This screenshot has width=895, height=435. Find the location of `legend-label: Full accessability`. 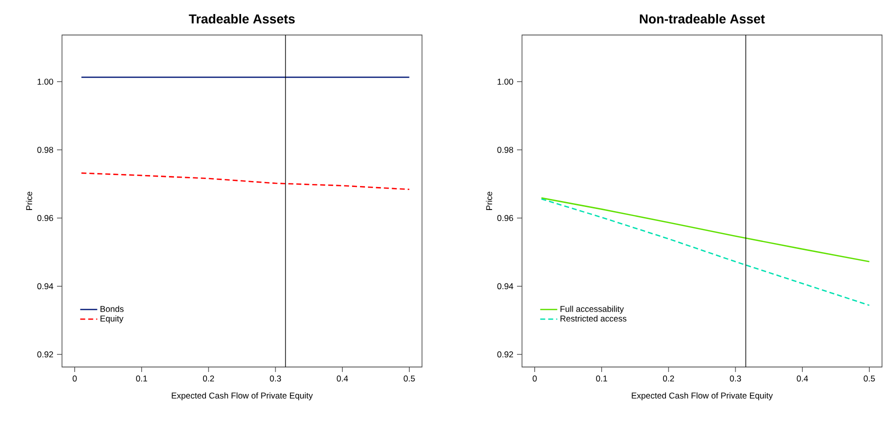

legend-label: Full accessability is located at coordinates (592, 310).